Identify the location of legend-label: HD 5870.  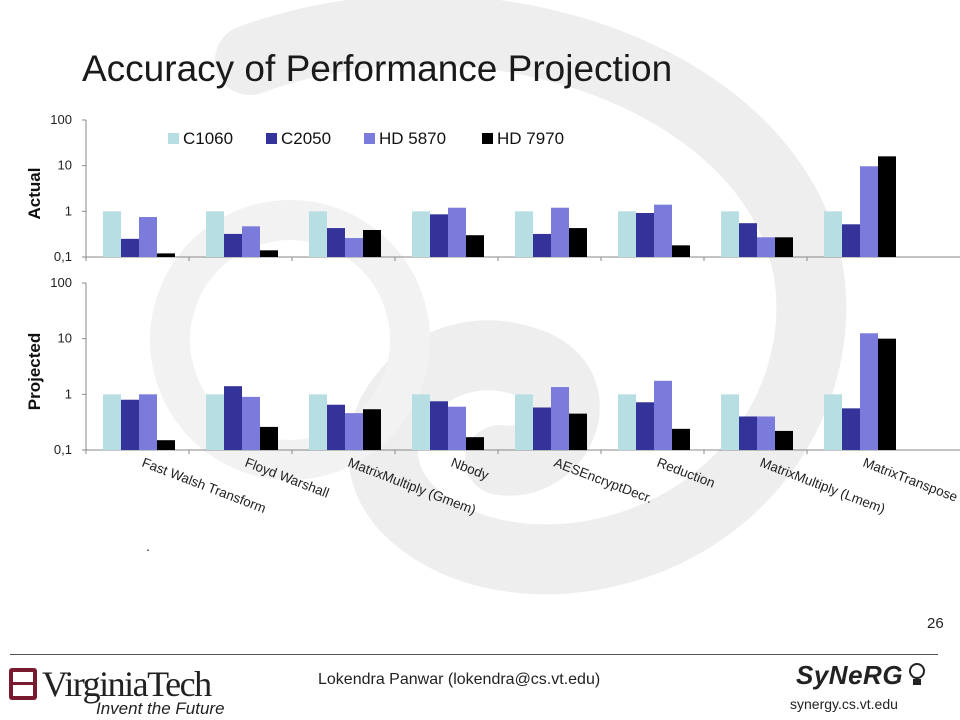
(412, 138).